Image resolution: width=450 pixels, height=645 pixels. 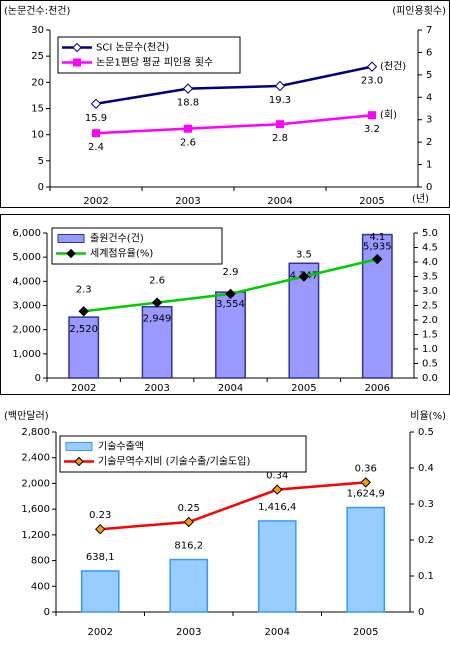 What do you see at coordinates (429, 30) in the screenshot?
I see `y2-tick-label: 7` at bounding box center [429, 30].